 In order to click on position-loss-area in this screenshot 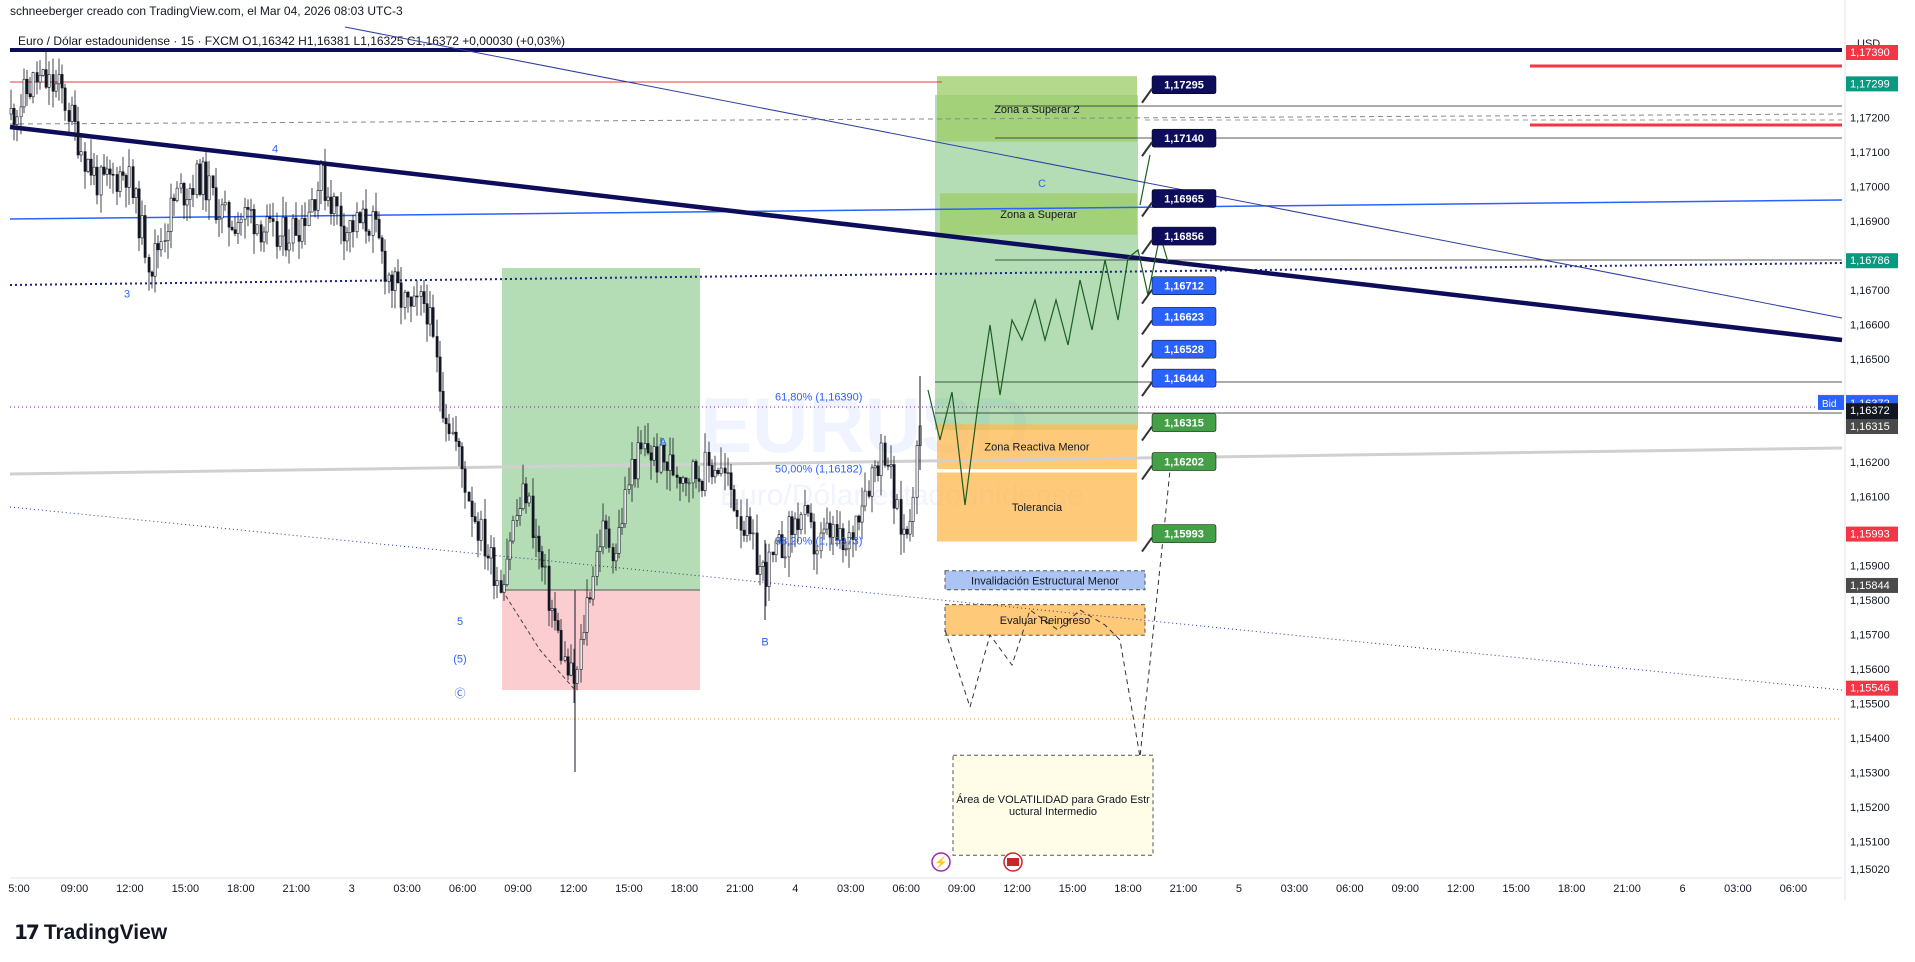, I will do `click(601, 640)`.